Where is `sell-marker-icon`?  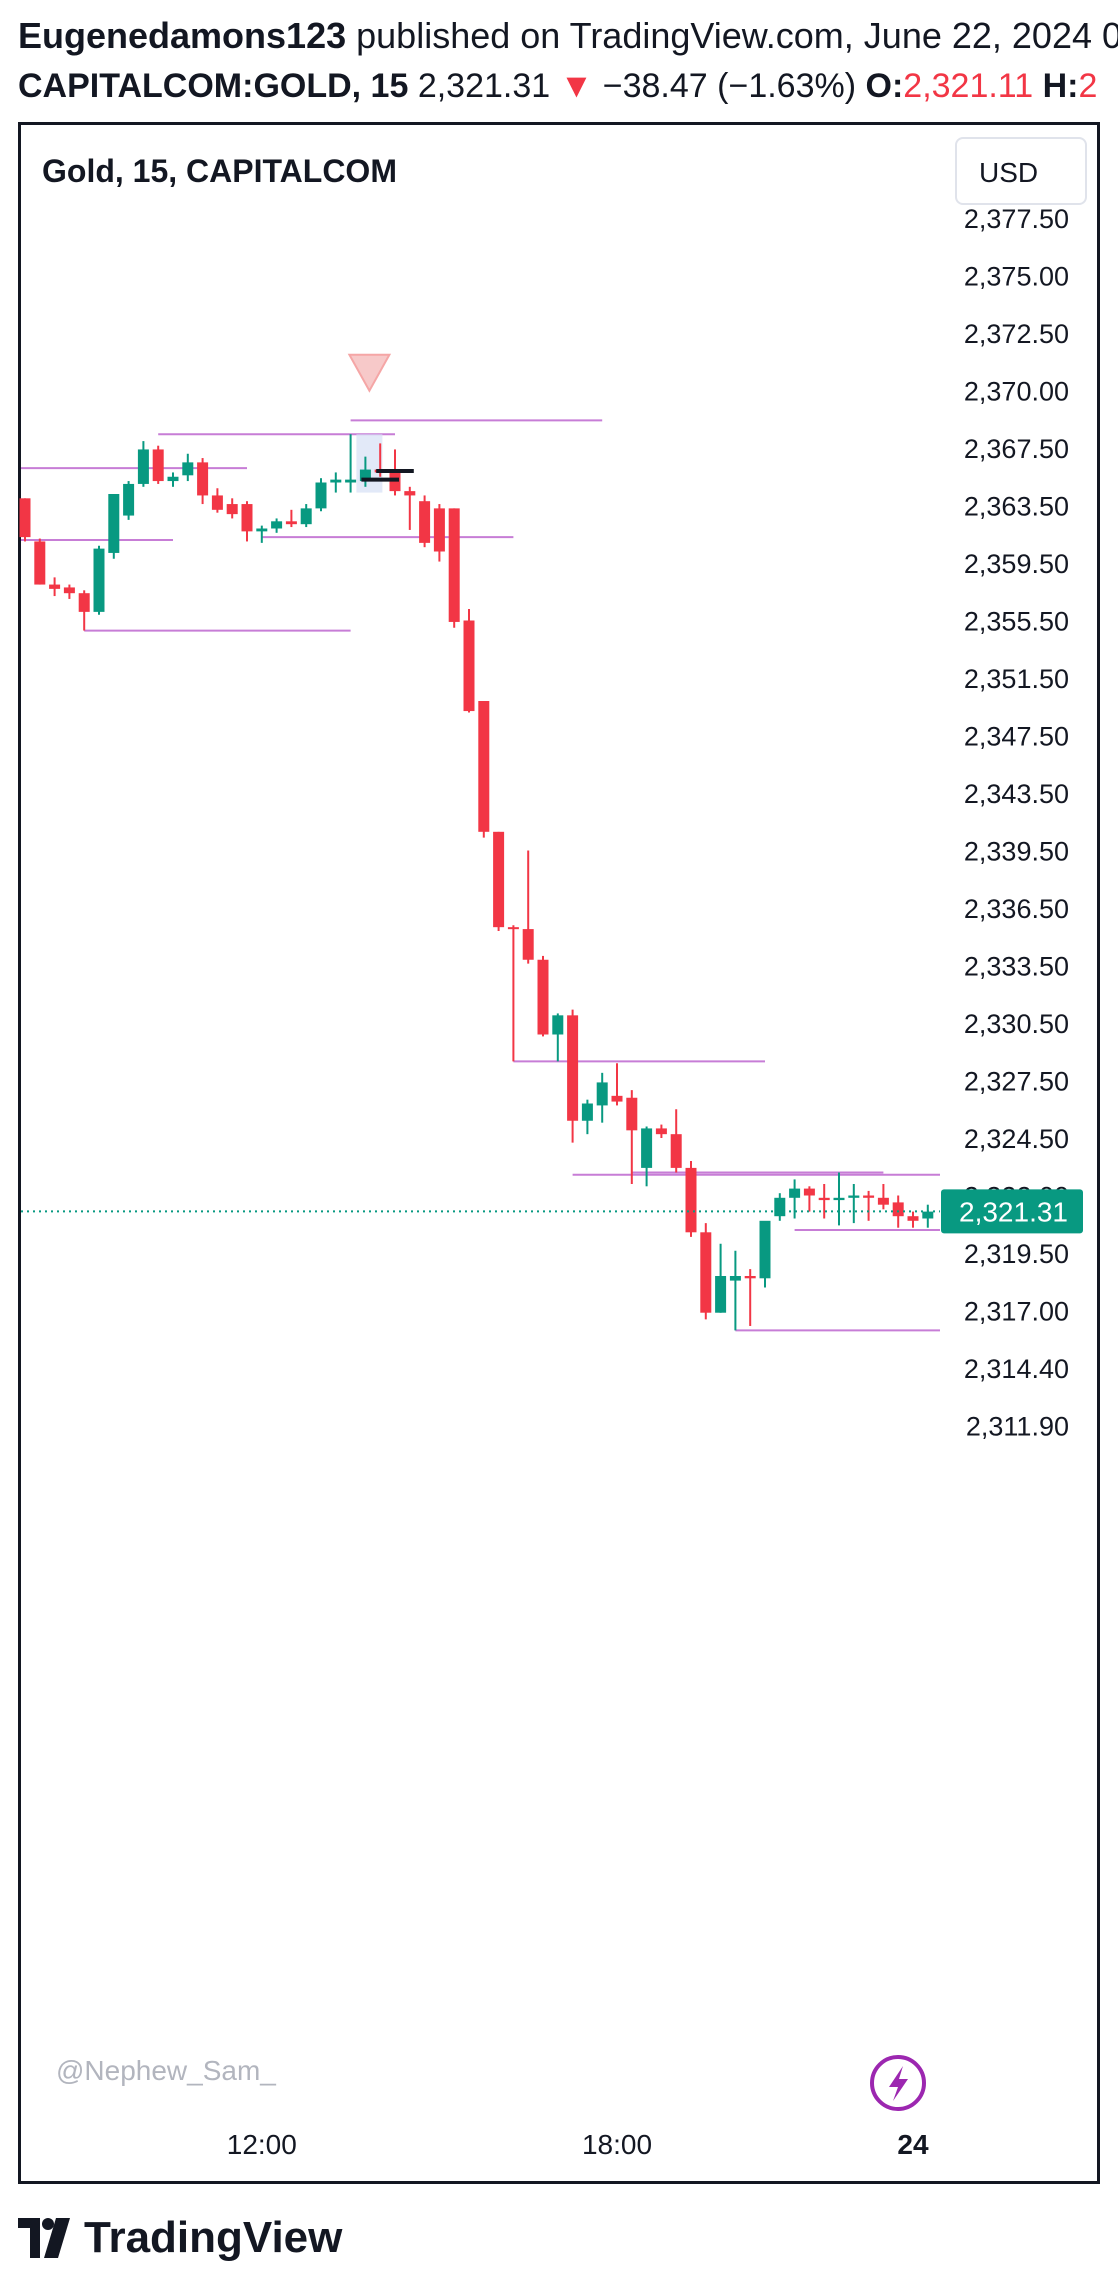 sell-marker-icon is located at coordinates (369, 373).